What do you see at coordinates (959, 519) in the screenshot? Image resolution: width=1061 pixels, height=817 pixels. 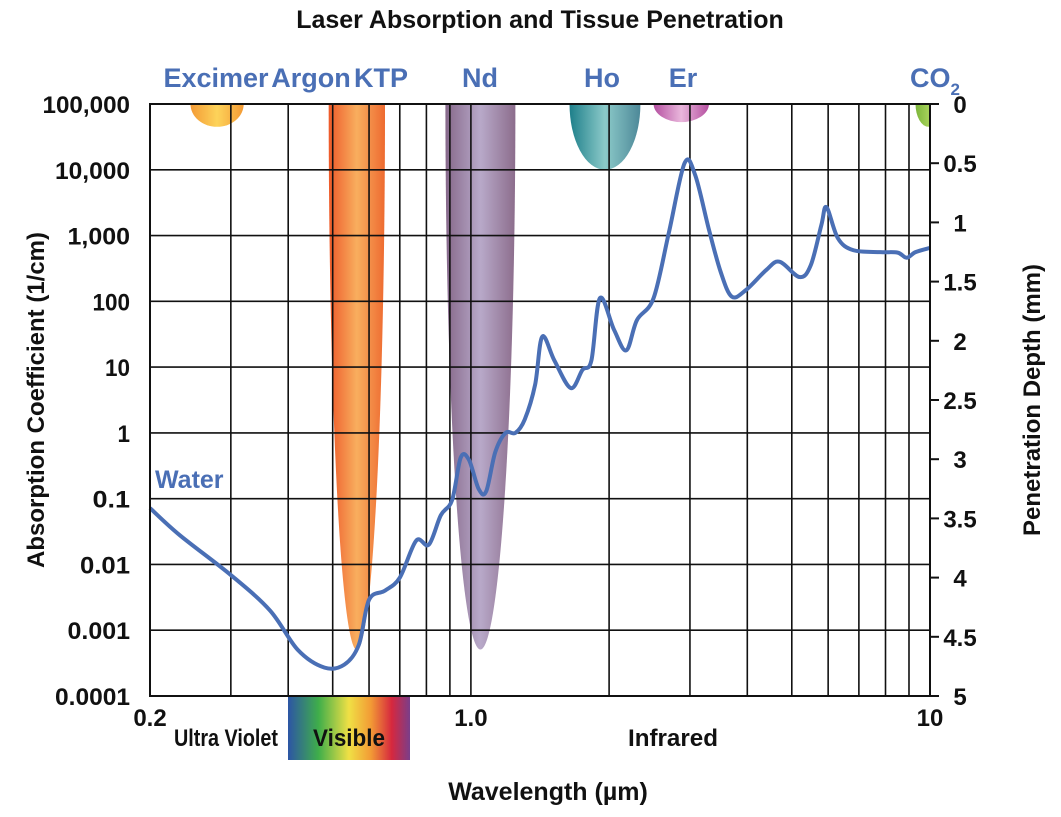 I see `y2-tick-label: 3.5` at bounding box center [959, 519].